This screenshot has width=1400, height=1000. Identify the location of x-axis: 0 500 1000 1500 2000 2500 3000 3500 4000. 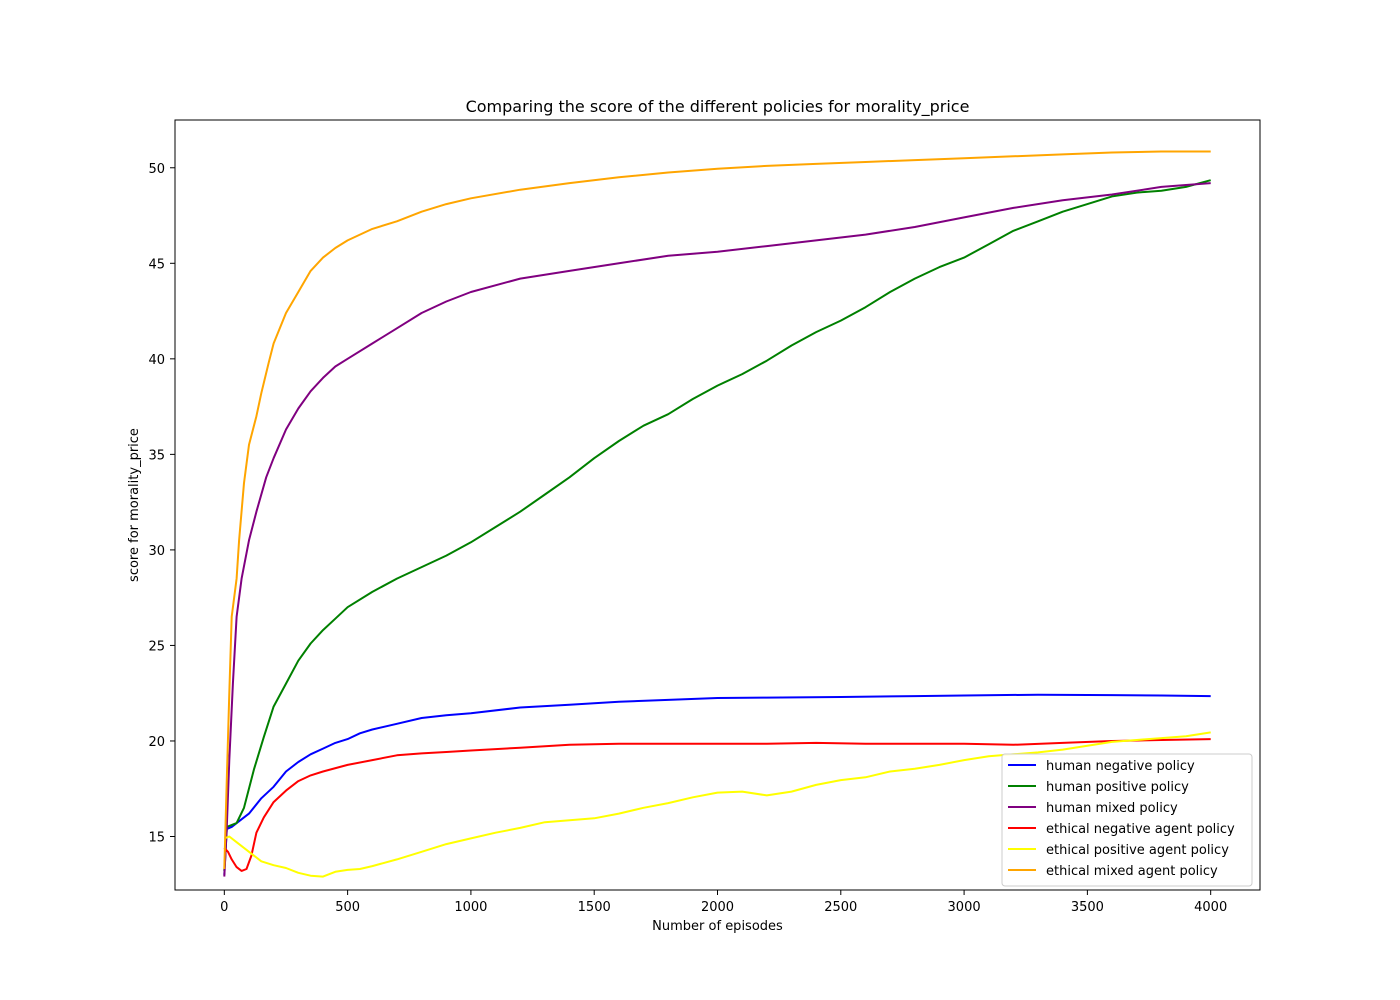
(723, 902).